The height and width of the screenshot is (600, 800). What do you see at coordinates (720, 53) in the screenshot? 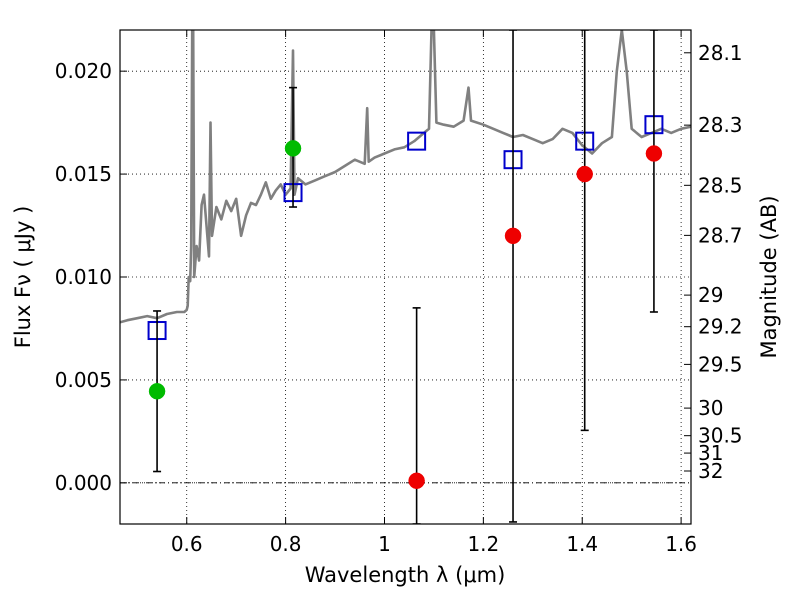
I see `magnitude-tick-label: 28.1` at bounding box center [720, 53].